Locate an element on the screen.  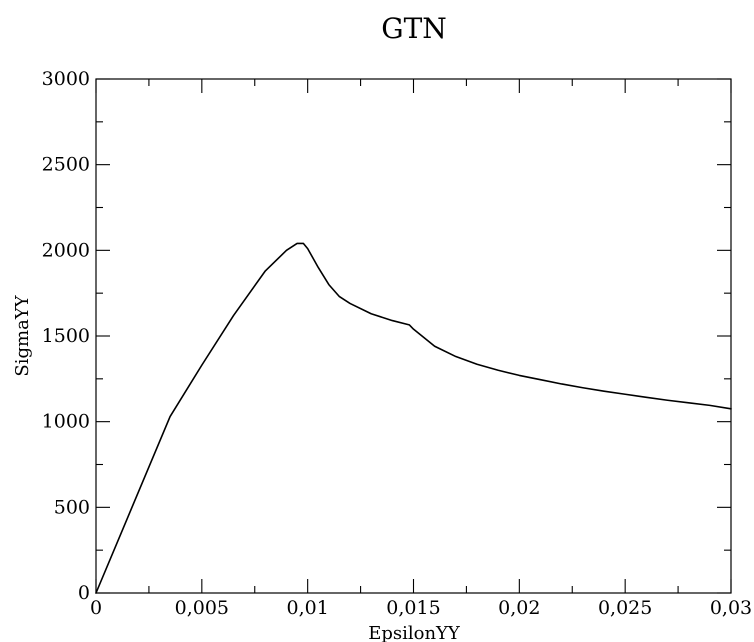
chart-title: GTN is located at coordinates (414, 28).